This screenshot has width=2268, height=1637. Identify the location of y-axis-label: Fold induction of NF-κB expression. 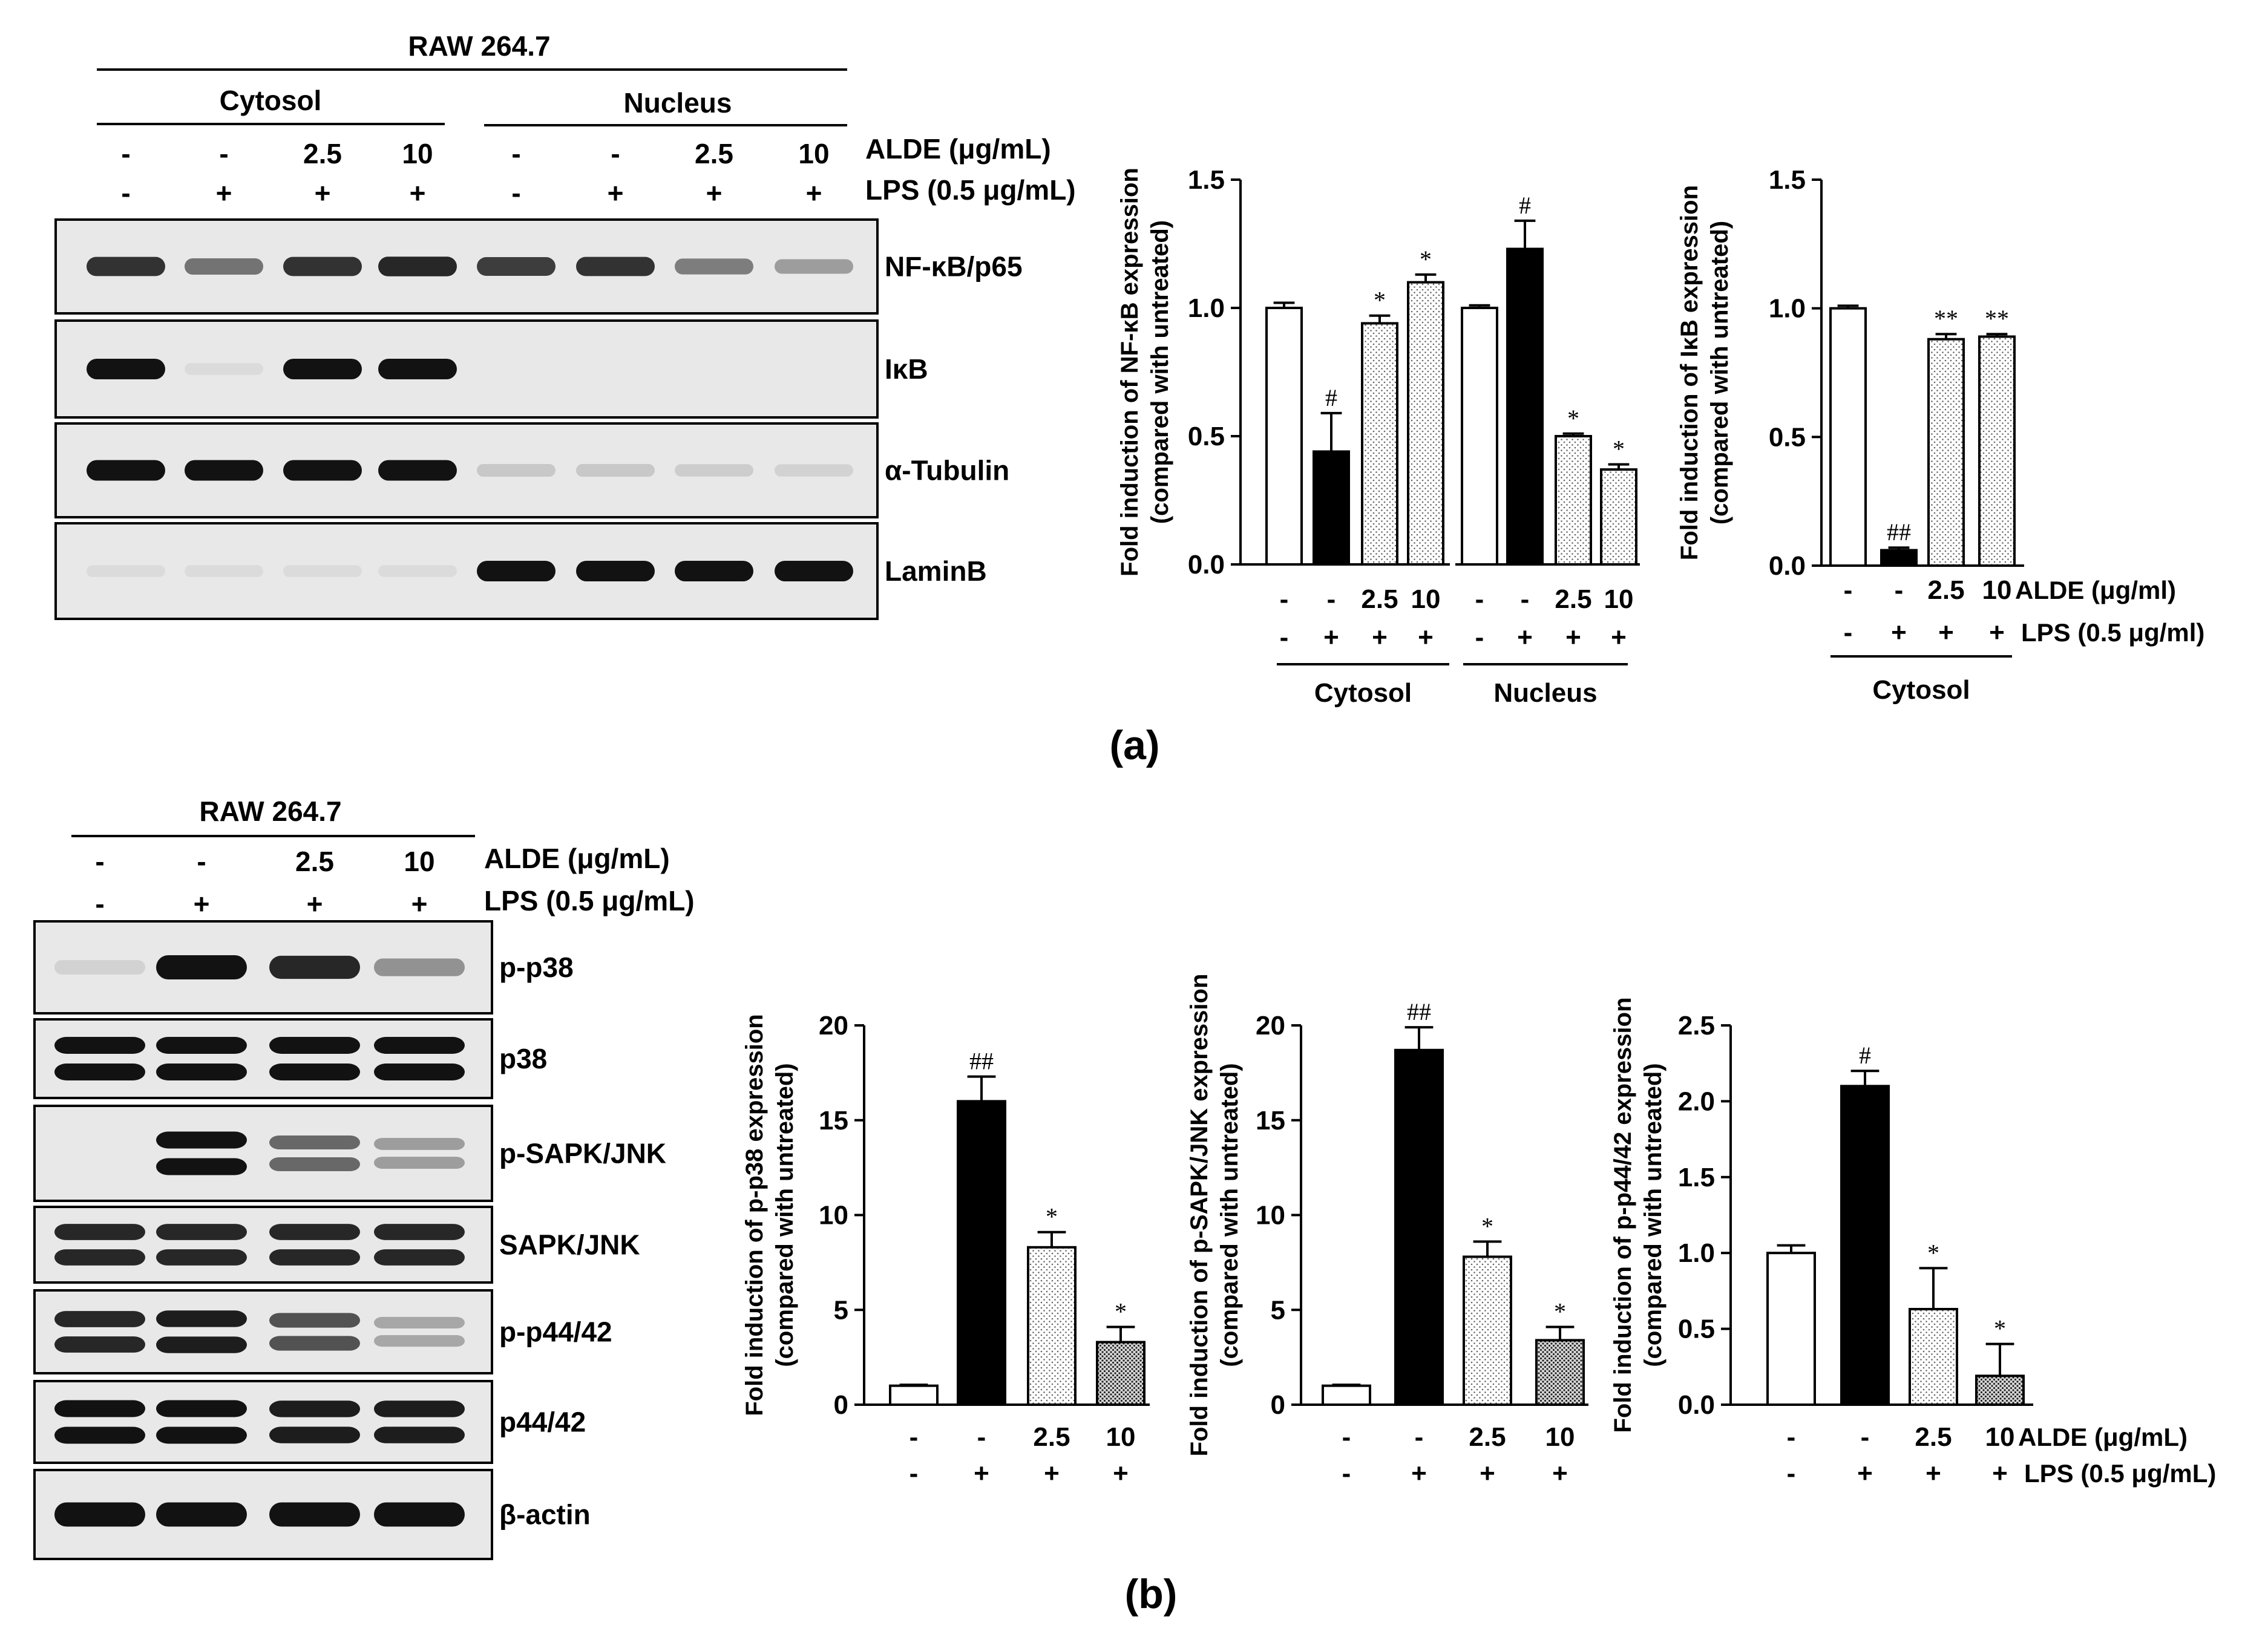
(1129, 373).